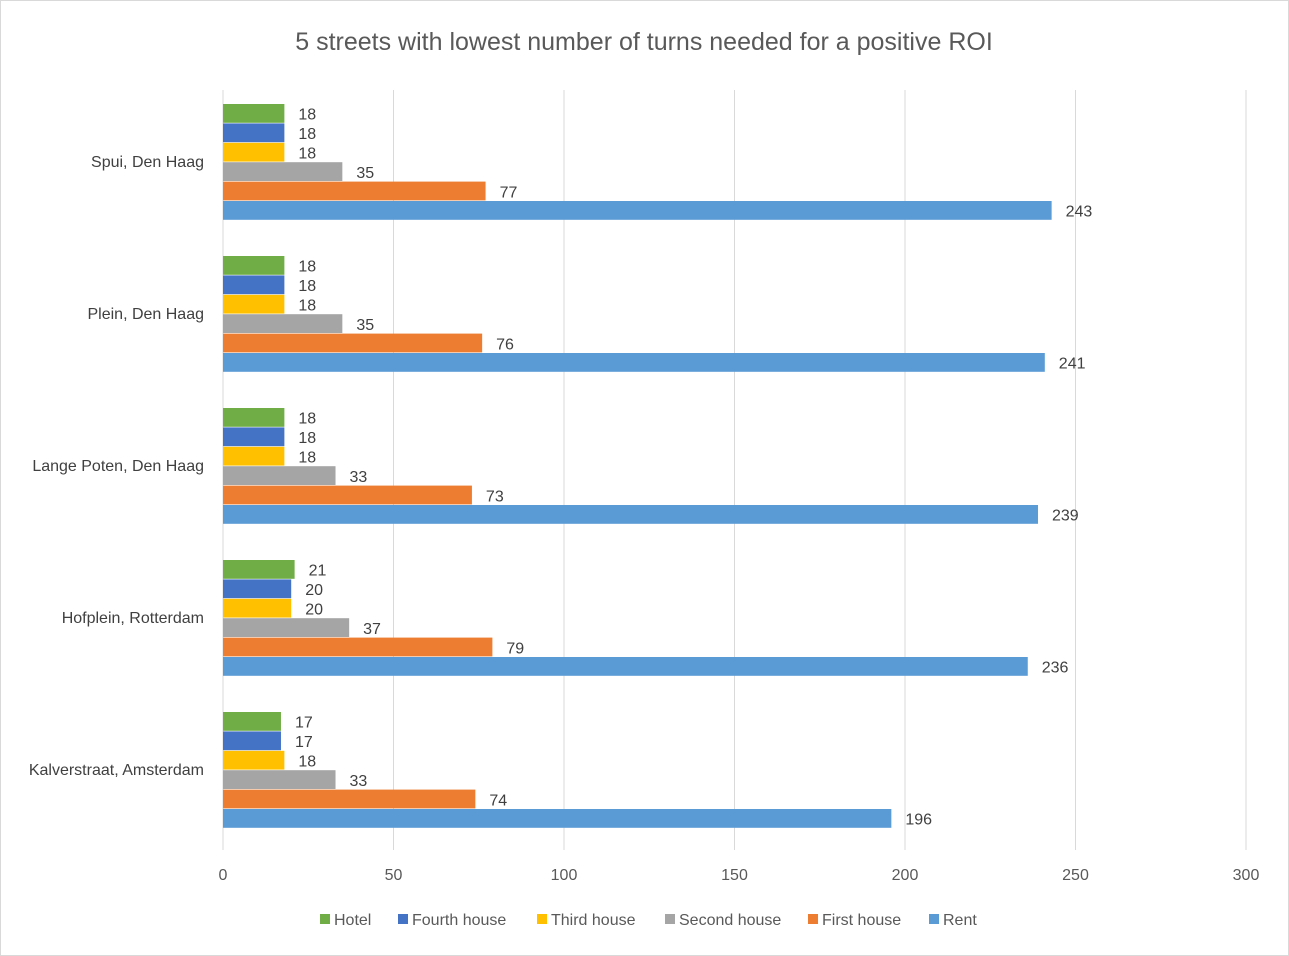 The width and height of the screenshot is (1289, 956). I want to click on category-label: Lange Poten, Den Haag, so click(118, 466).